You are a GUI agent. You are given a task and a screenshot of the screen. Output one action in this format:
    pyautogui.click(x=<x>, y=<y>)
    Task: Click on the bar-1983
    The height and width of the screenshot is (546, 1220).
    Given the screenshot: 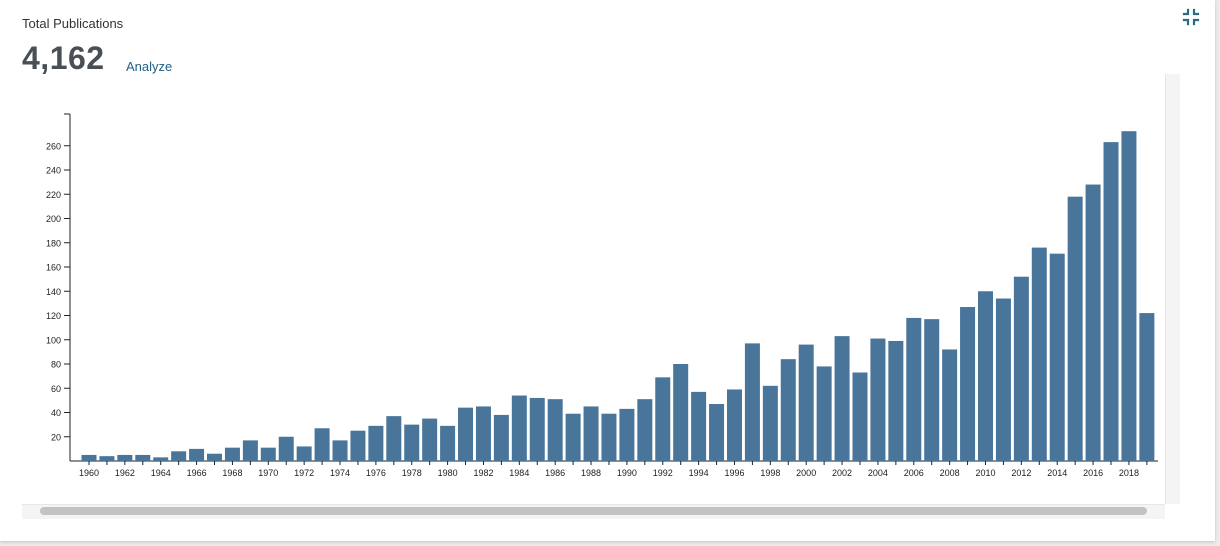 What is the action you would take?
    pyautogui.click(x=501, y=437)
    